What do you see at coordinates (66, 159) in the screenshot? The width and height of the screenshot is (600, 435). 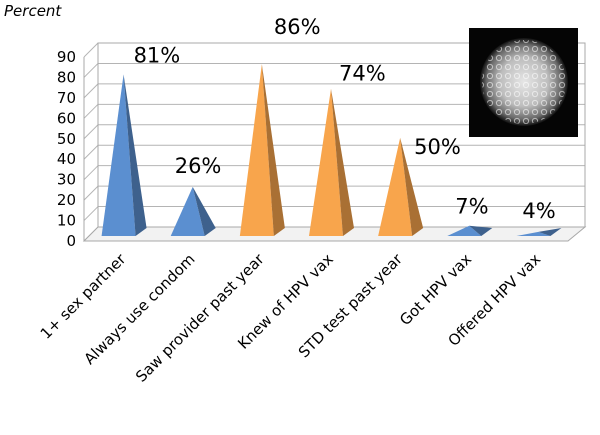 I see `y-tick-label: 40` at bounding box center [66, 159].